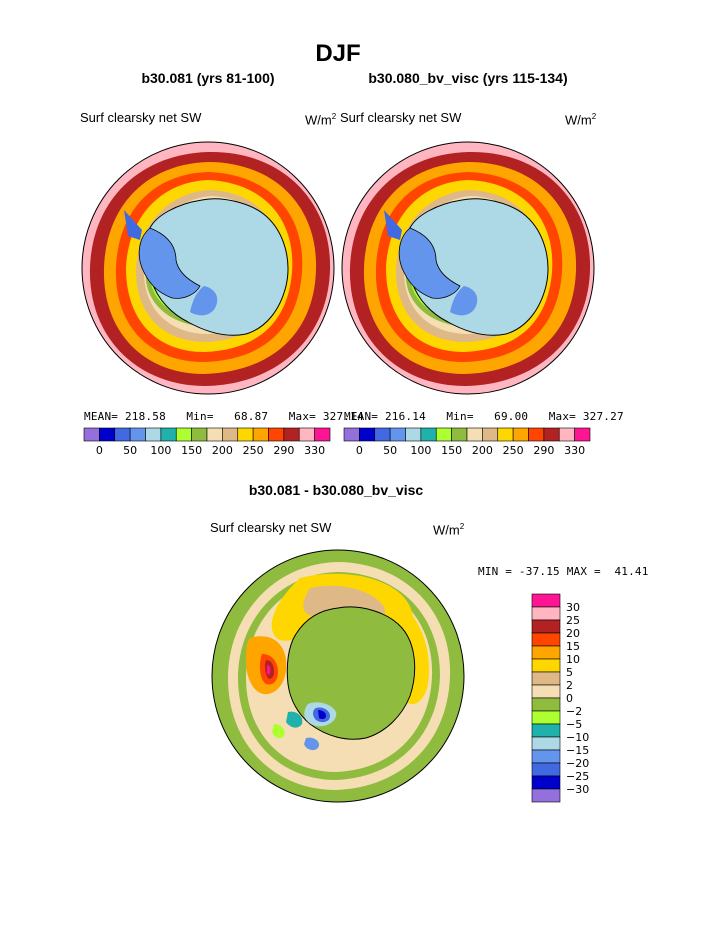 This screenshot has height=935, width=723. What do you see at coordinates (577, 776) in the screenshot?
I see `panel-3-colorbar-tick: −25` at bounding box center [577, 776].